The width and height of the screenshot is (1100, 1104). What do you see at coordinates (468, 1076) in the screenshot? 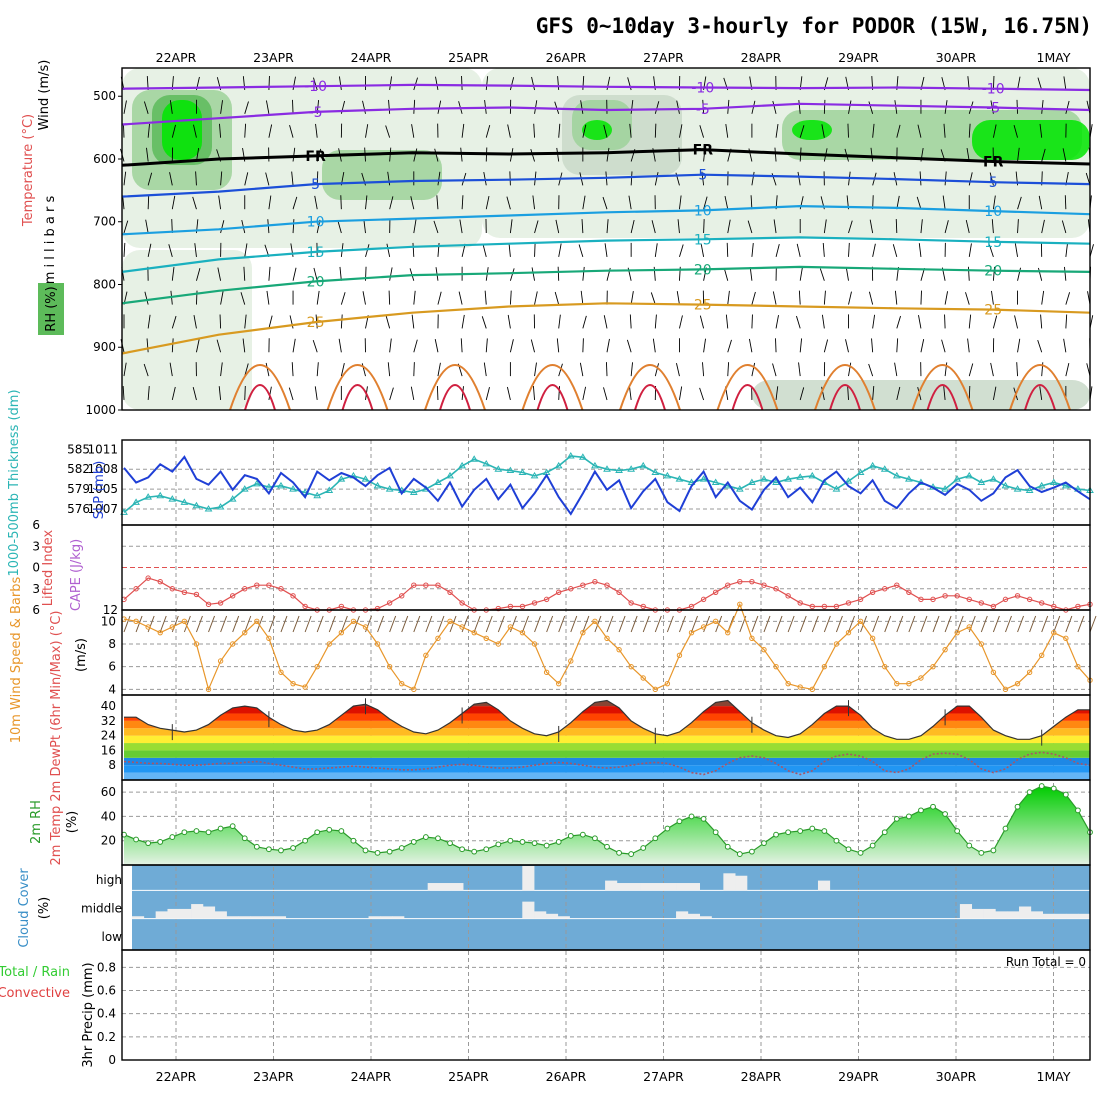
I see `date-label-bottom: 25APR` at bounding box center [468, 1076].